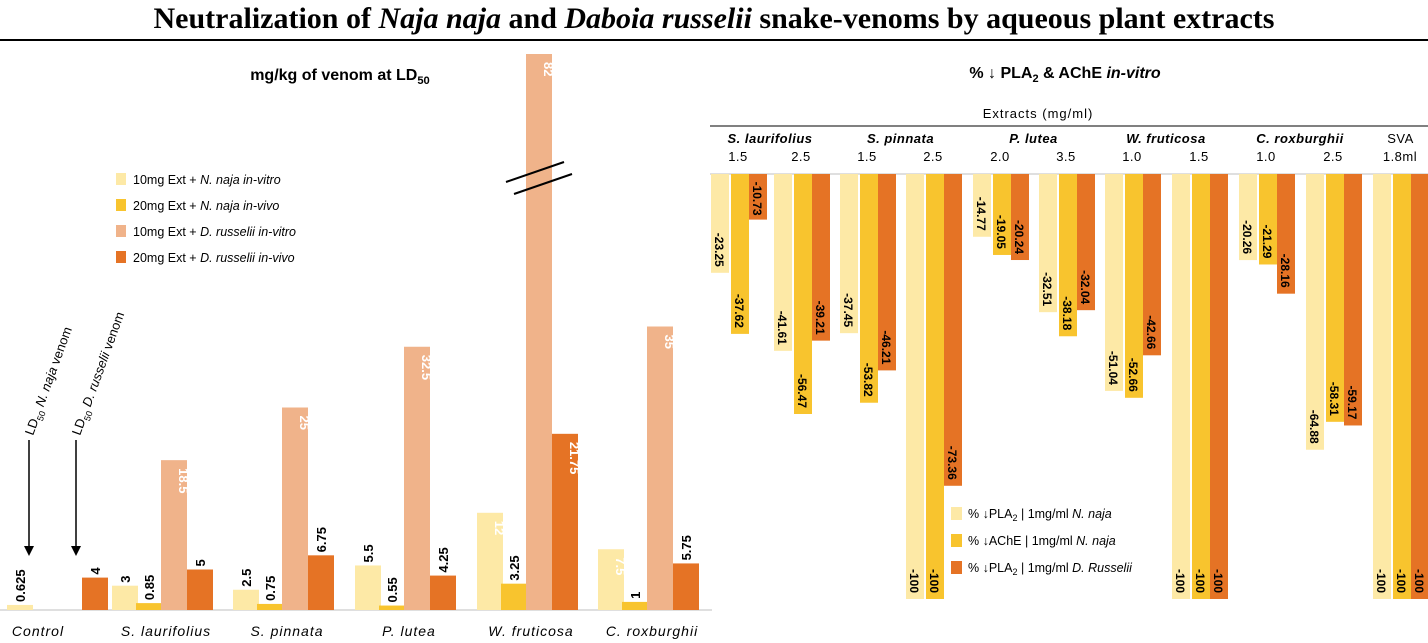 This screenshot has height=643, width=1428. What do you see at coordinates (95, 571) in the screenshot?
I see `ld50-value-label: 4` at bounding box center [95, 571].